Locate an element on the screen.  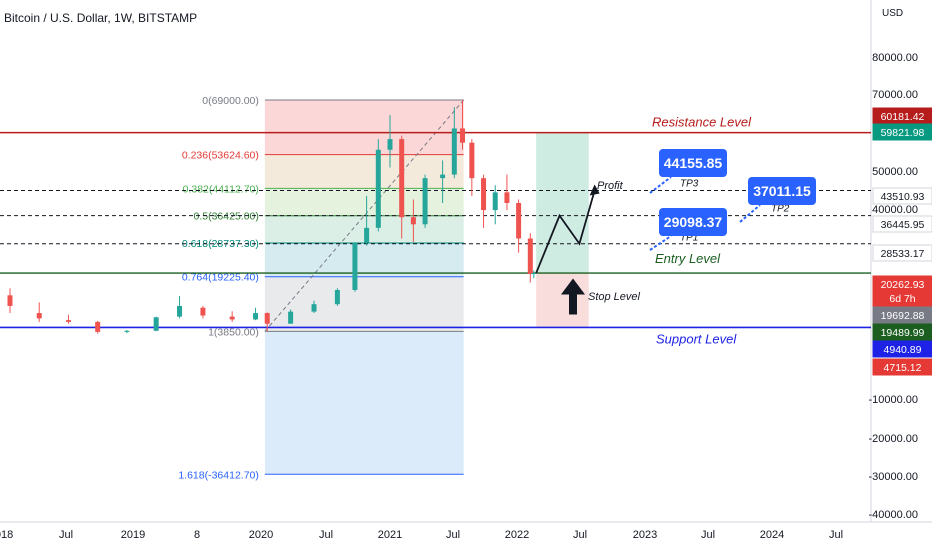
fib-level-label: 0.5(36425.00) is located at coordinates (226, 217).